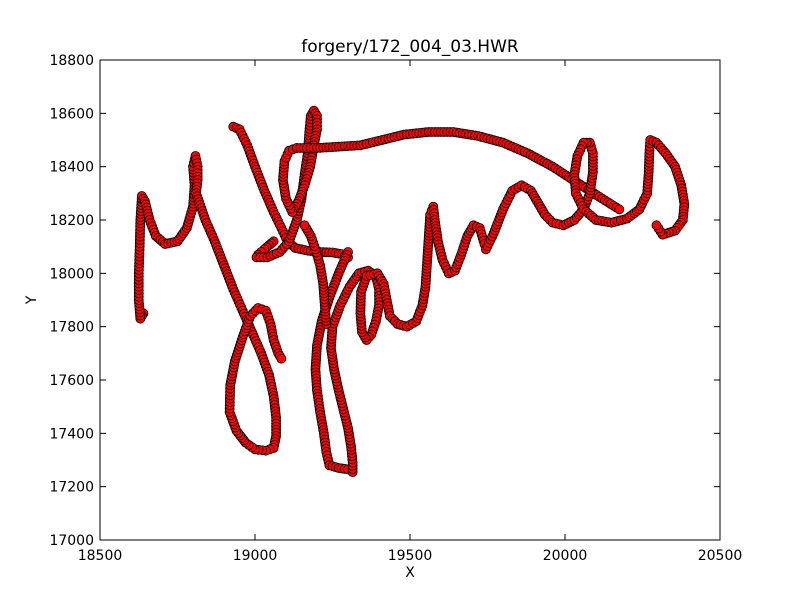 The image size is (800, 600). What do you see at coordinates (410, 573) in the screenshot?
I see `x-axis-title: X` at bounding box center [410, 573].